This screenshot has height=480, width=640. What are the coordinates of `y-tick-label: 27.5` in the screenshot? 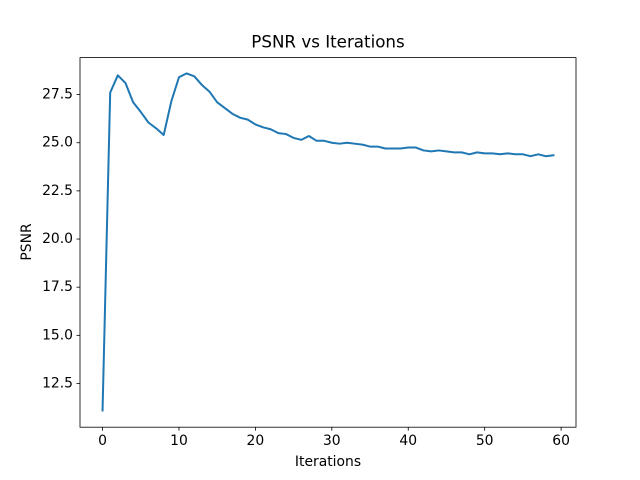 It's located at (57, 95).